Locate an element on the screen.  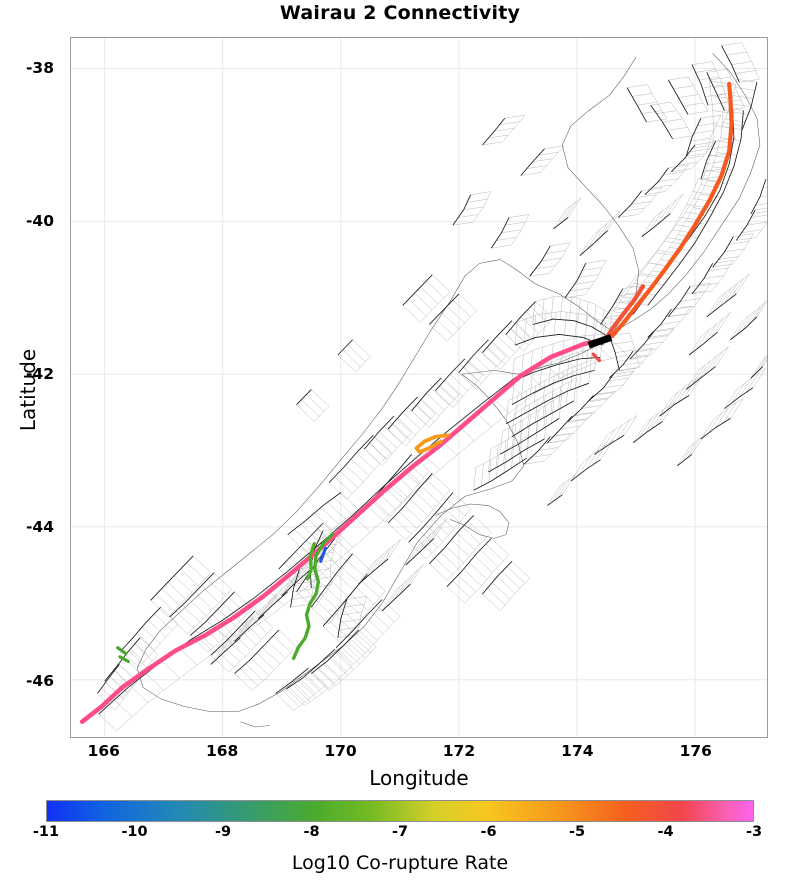
y-tick-label: -42 is located at coordinates (39, 374).